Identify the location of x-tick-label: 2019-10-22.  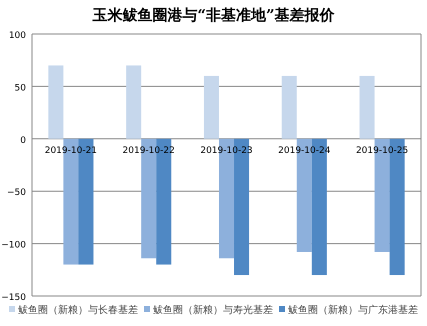
(148, 151).